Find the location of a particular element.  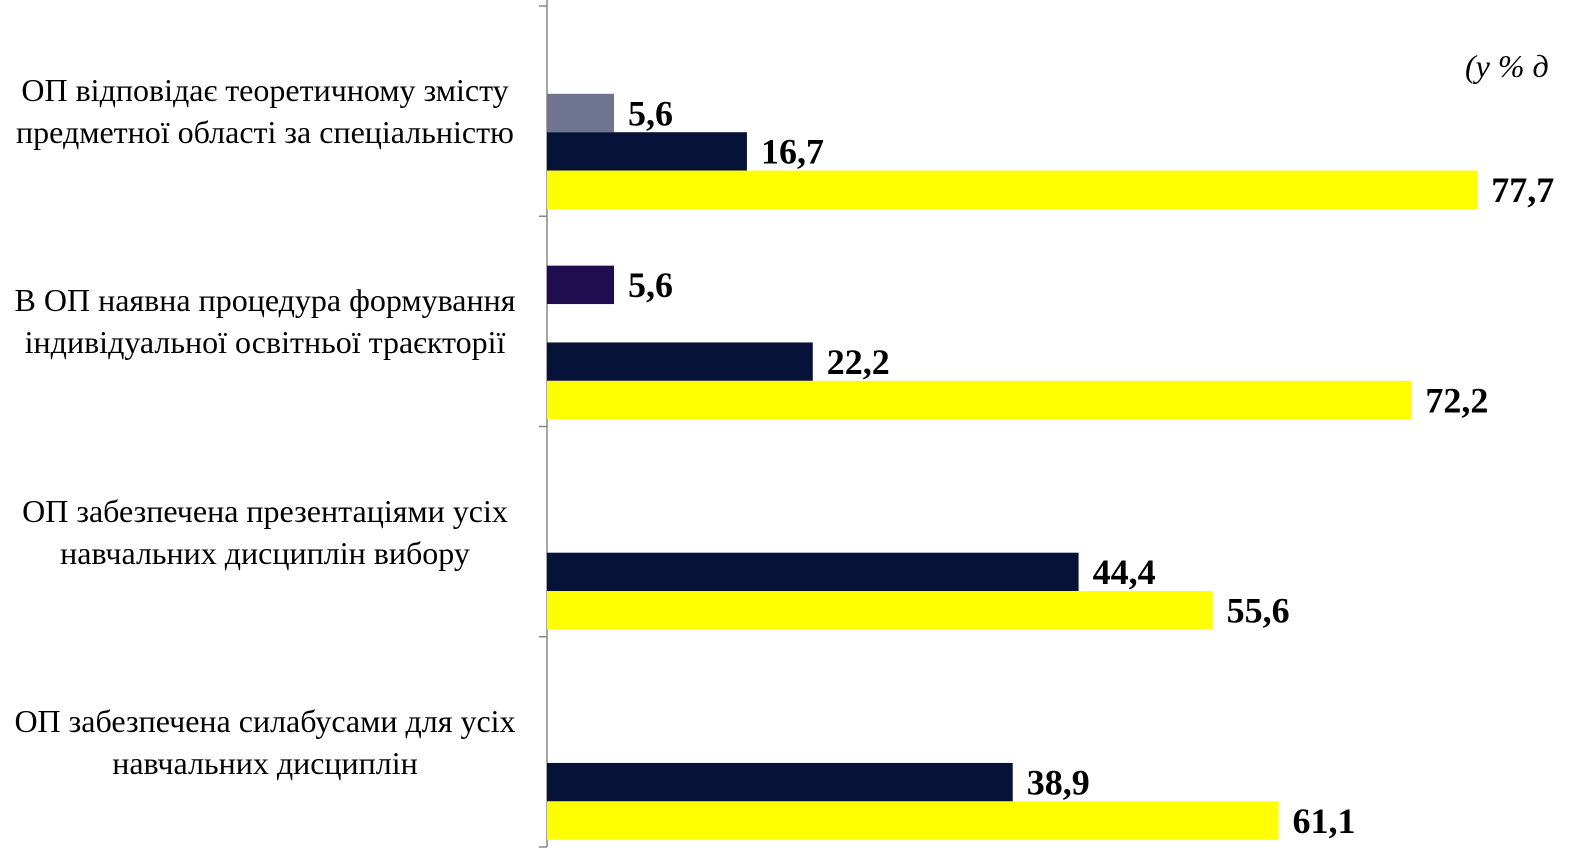

value-label: 38,9 is located at coordinates (1058, 782).